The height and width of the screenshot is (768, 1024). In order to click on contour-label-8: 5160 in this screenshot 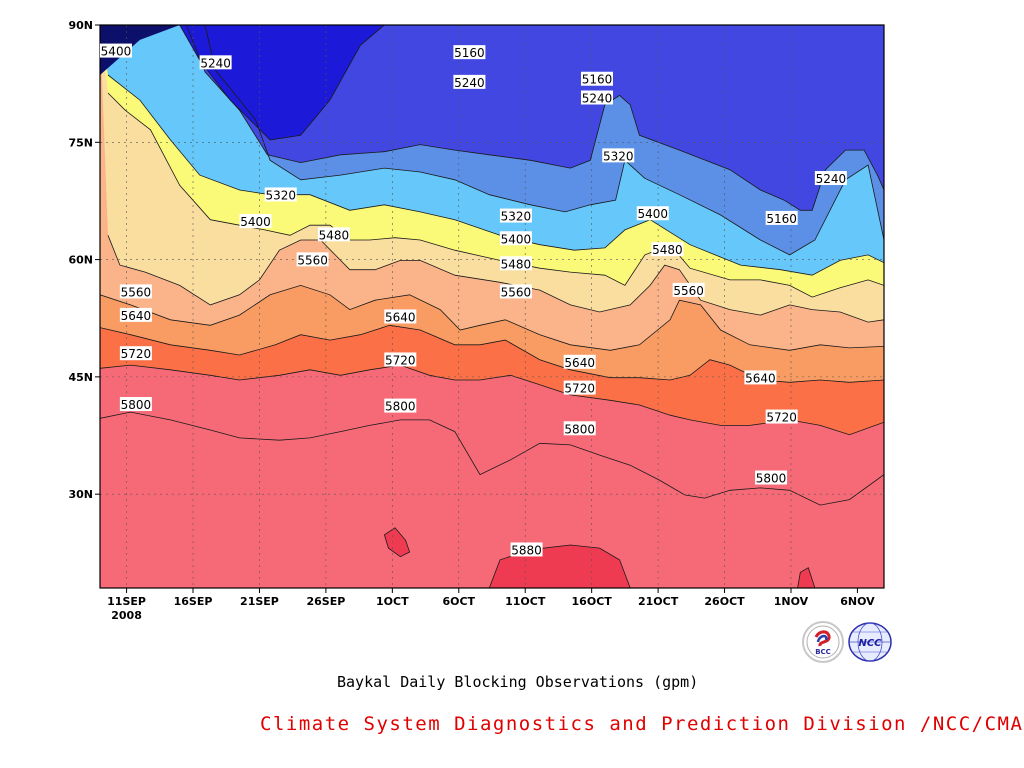, I will do `click(781, 219)`.